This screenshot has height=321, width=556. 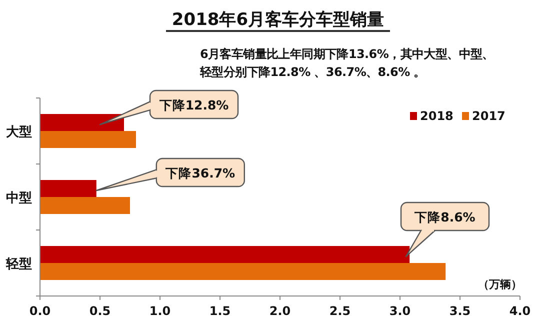 I want to click on y-tick-label: 中型, so click(x=19, y=198).